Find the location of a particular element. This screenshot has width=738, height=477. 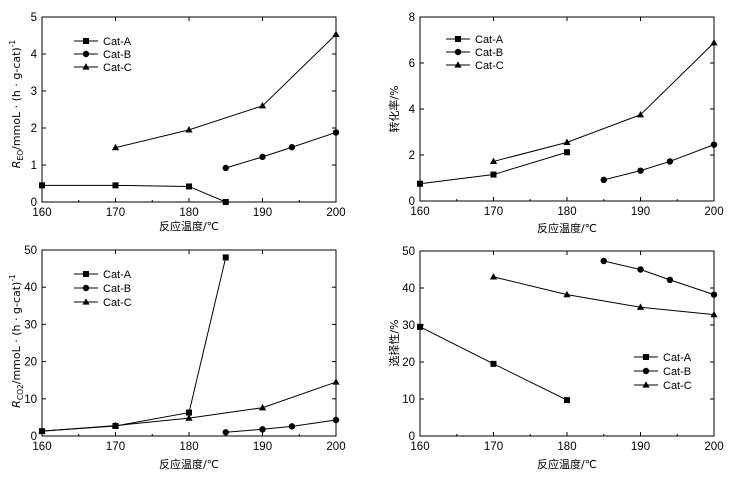

selectivity-y-tick-label: 10 is located at coordinates (408, 400).